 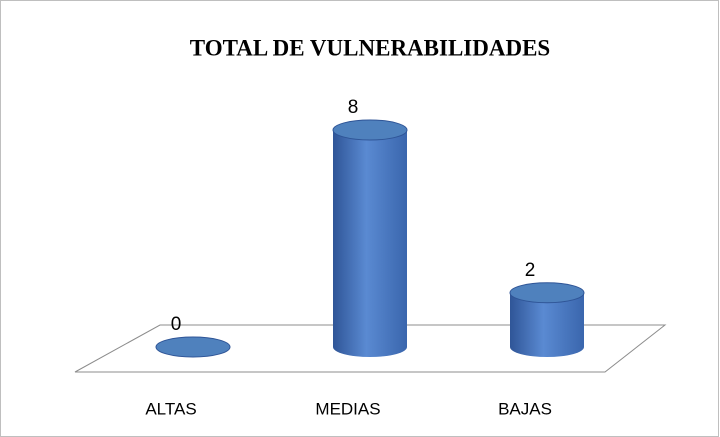 I want to click on value-label: 2, so click(x=530, y=270).